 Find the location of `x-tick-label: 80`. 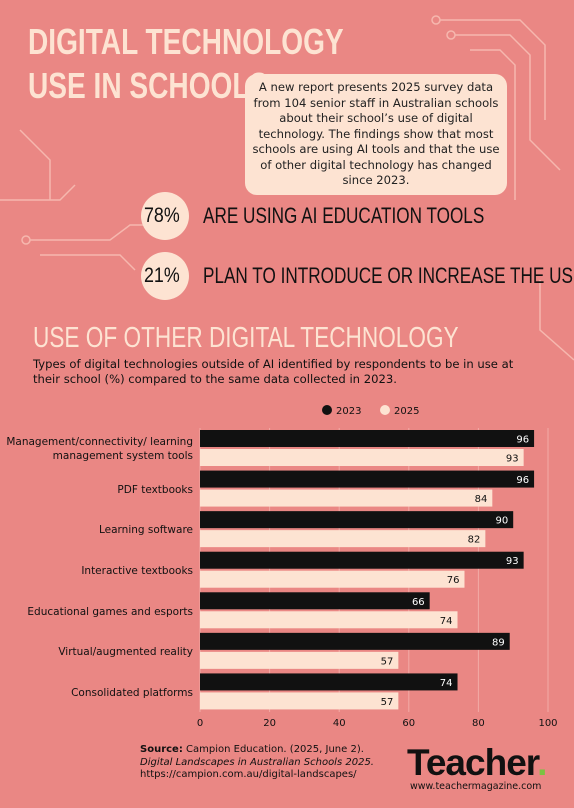

x-tick-label: 80 is located at coordinates (478, 723).